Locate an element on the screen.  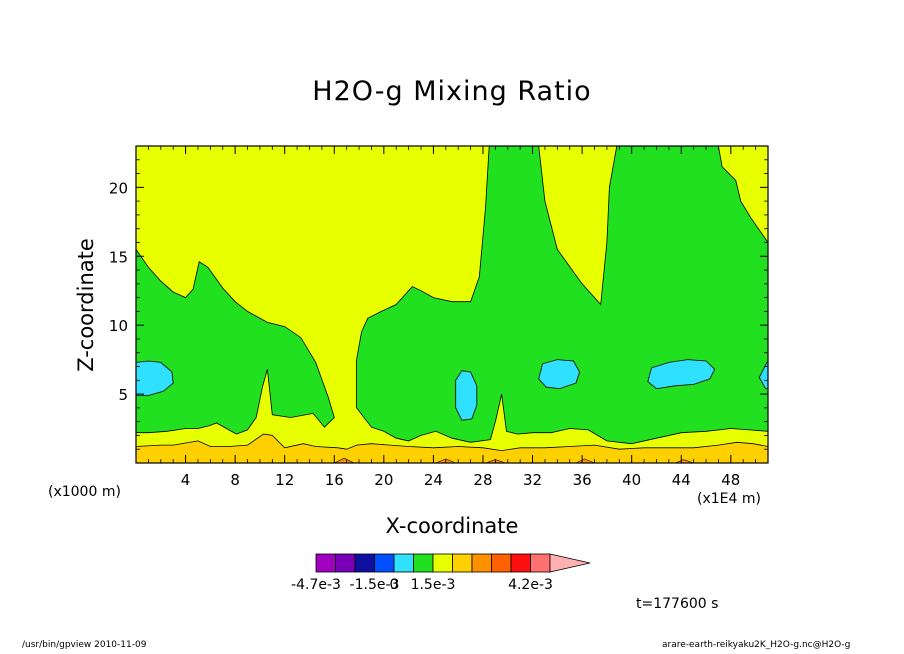
colorbar-tick-label: 0 is located at coordinates (394, 585).